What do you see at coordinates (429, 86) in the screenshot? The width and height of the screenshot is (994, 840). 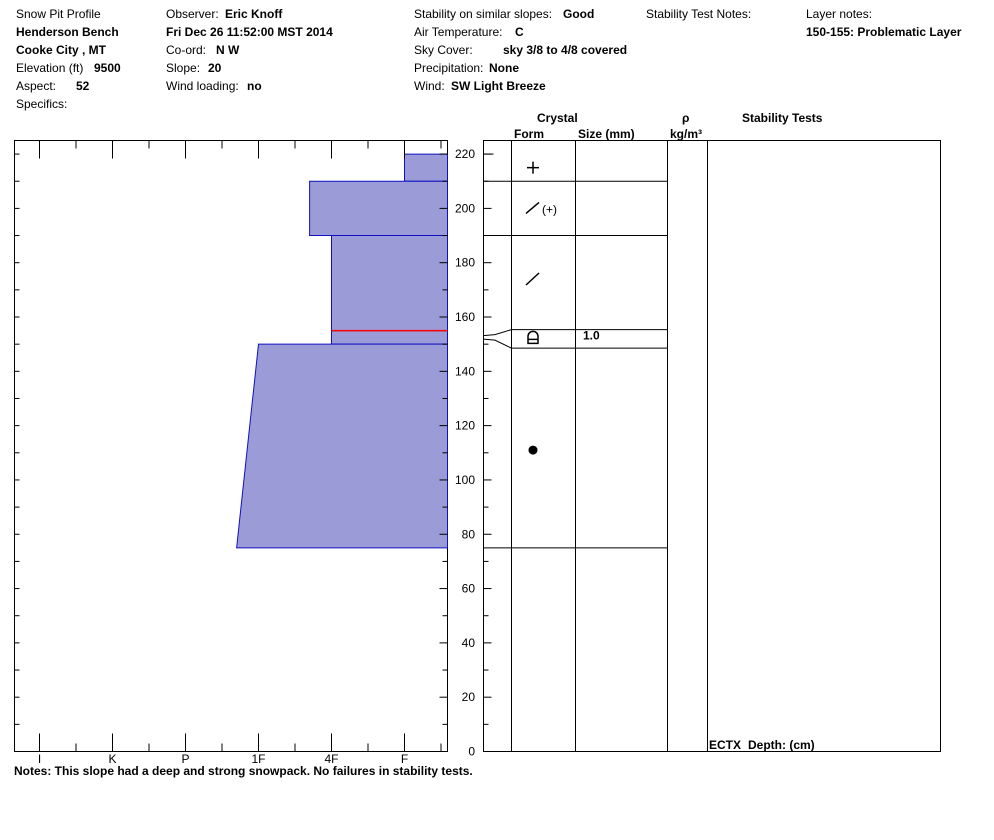 I see `wind-label: Wind:` at bounding box center [429, 86].